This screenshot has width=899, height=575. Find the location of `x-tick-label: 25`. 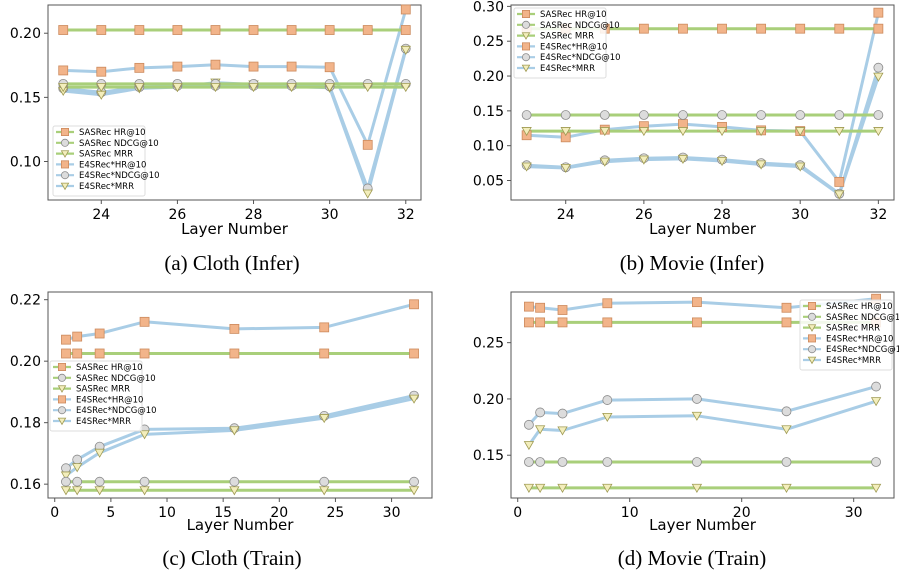

x-tick-label: 25 is located at coordinates (336, 513).